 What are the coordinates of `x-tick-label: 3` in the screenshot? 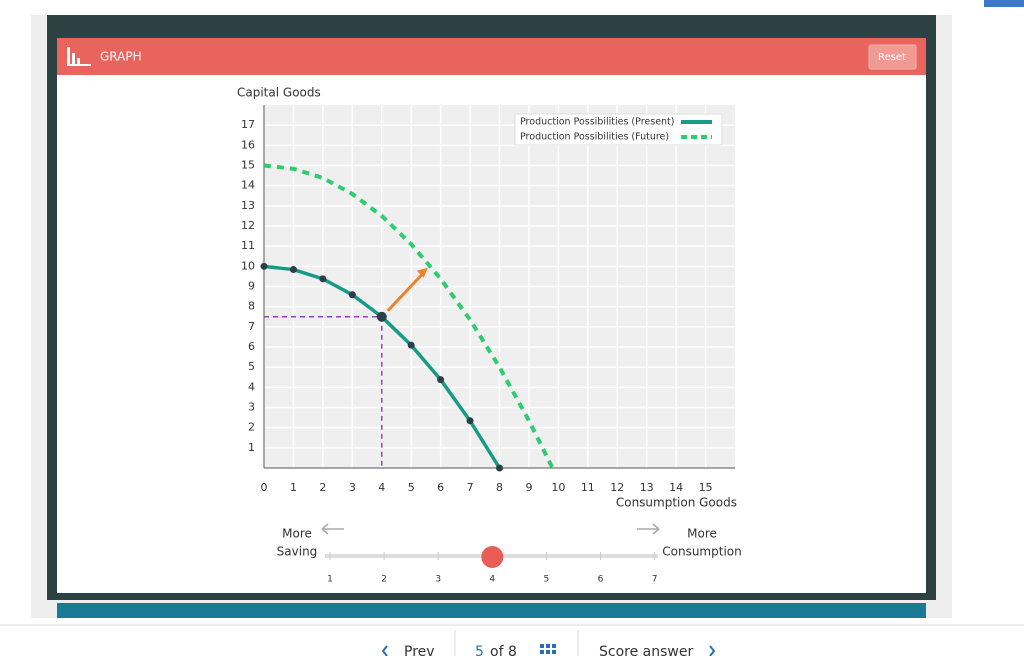 It's located at (352, 487).